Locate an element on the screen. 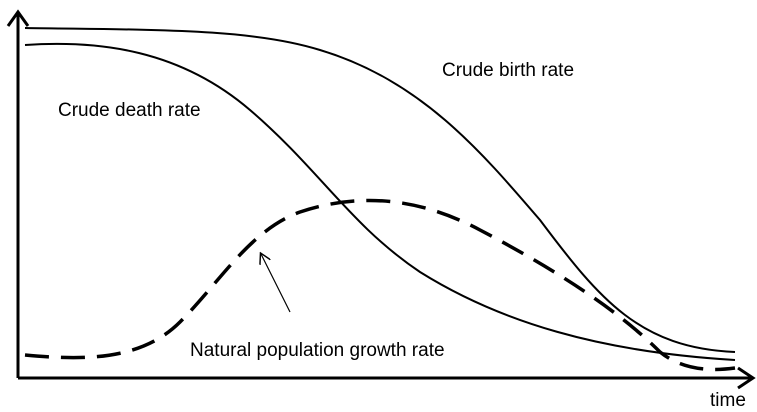 Image resolution: width=757 pixels, height=412 pixels. x-axis-arrow is located at coordinates (746, 378).